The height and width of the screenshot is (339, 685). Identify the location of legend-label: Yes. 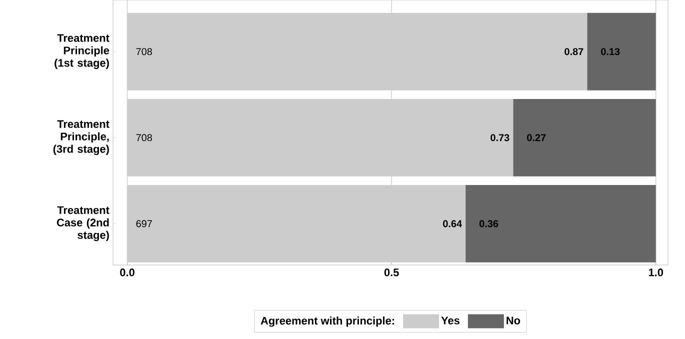
(450, 320).